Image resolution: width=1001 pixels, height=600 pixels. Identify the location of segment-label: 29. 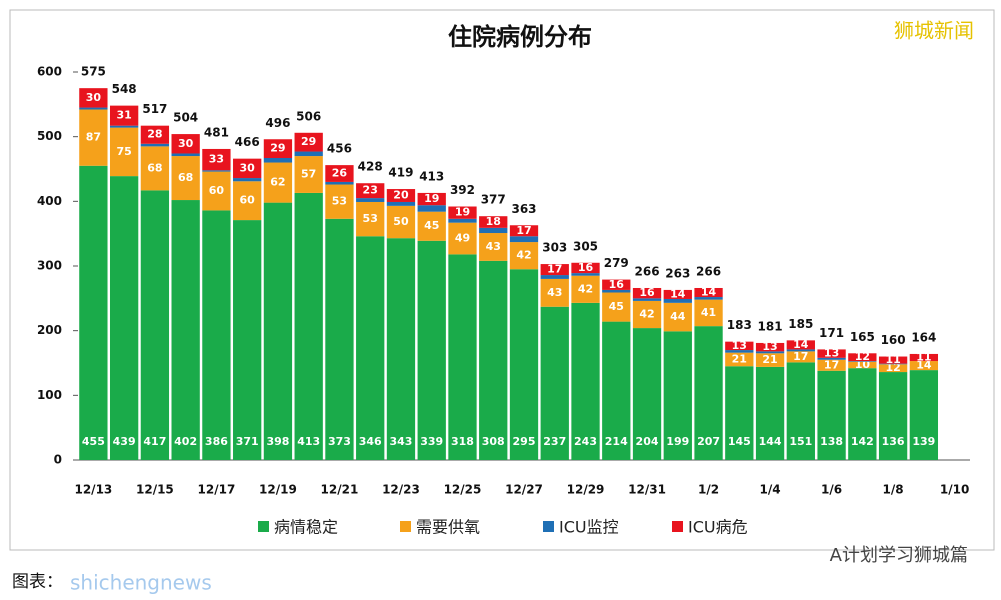
(277, 148).